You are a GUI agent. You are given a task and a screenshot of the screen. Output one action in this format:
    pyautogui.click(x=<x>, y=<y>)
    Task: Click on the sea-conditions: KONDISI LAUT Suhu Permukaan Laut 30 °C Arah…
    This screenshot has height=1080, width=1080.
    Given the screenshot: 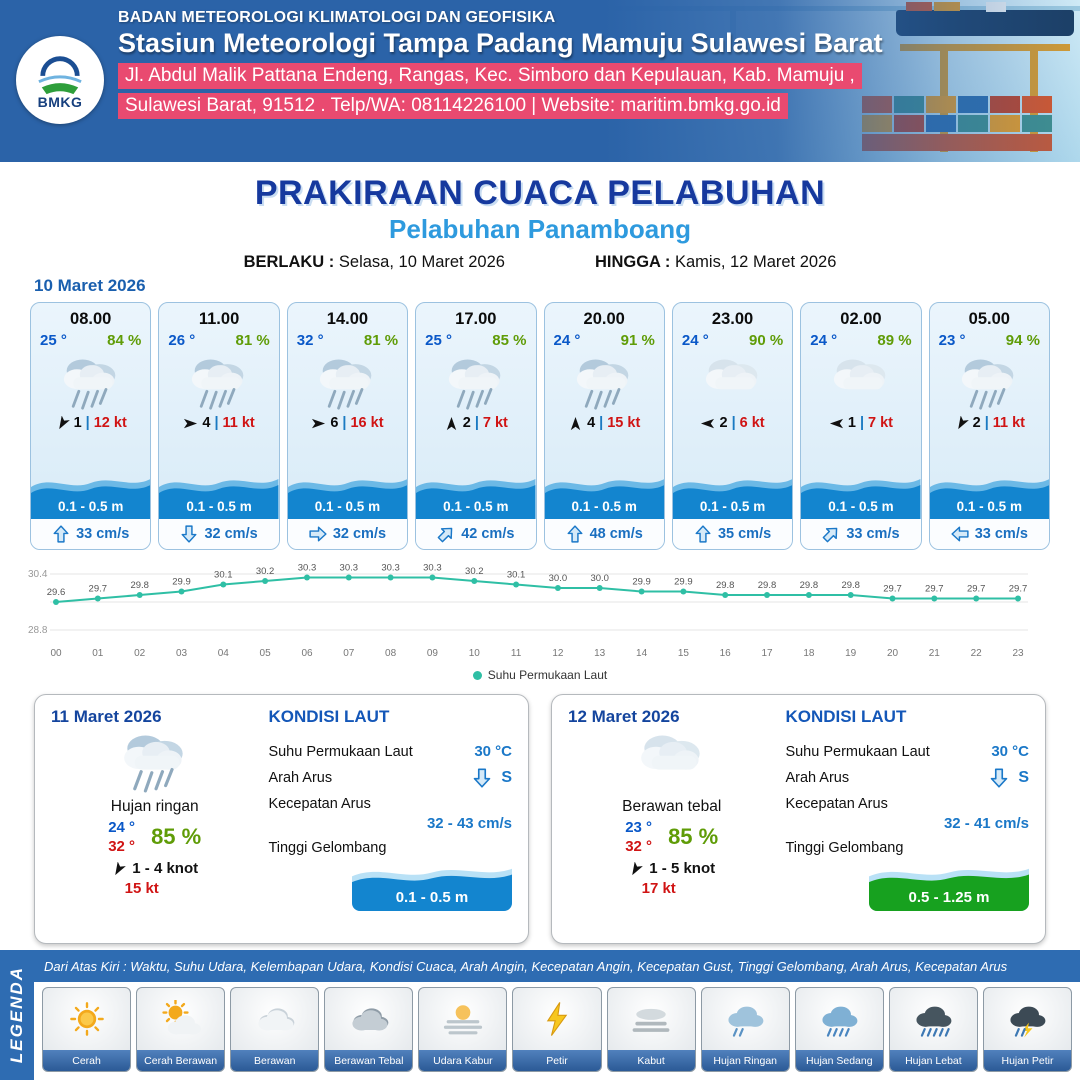 What is the action you would take?
    pyautogui.click(x=907, y=819)
    